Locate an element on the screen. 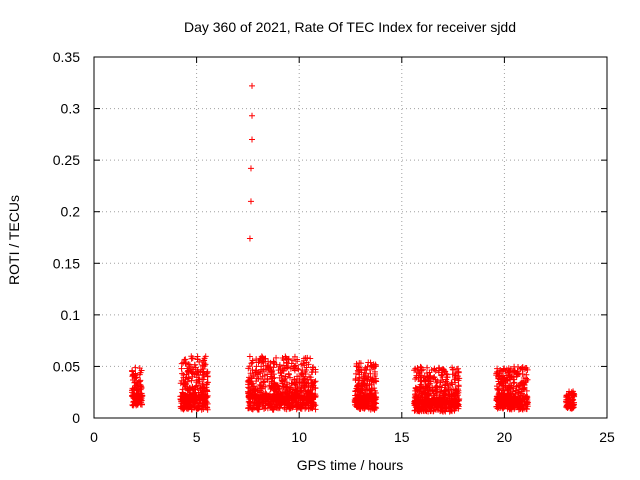 The image size is (640, 480). y-axis-label: ROTI / TECUs is located at coordinates (14, 240).